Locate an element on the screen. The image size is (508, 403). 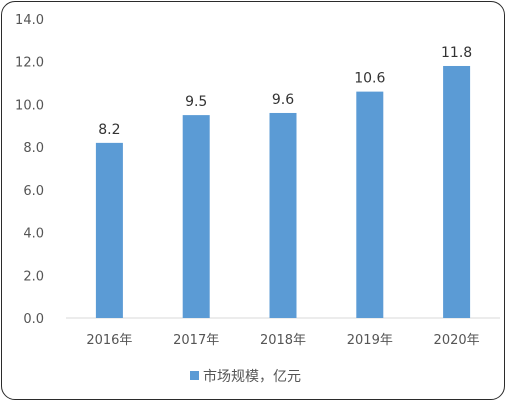
y-tick-label: 6.0 is located at coordinates (33, 191).